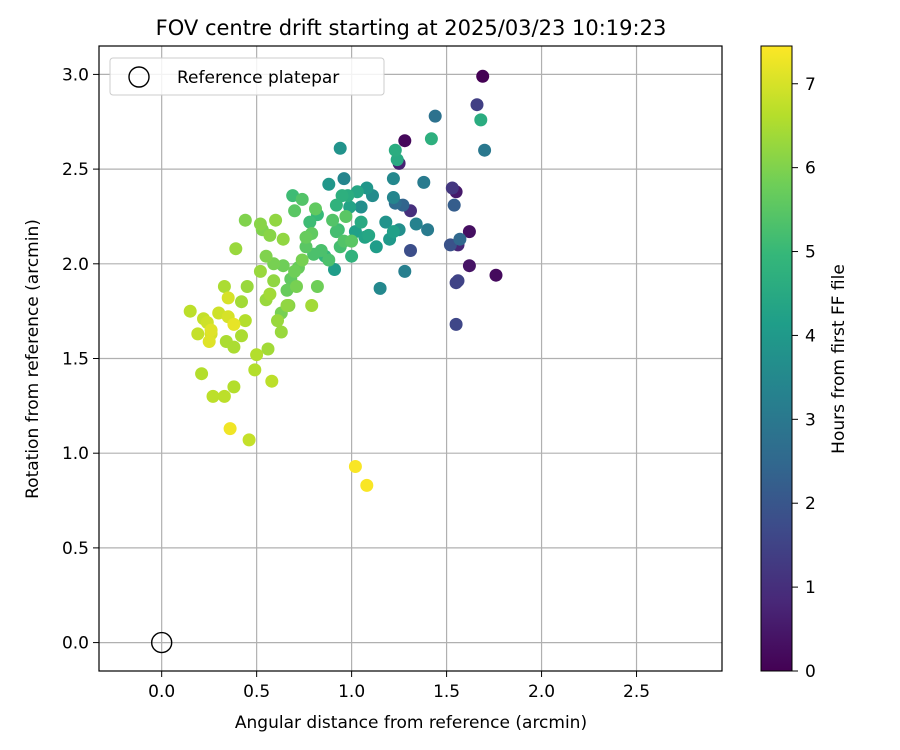  What do you see at coordinates (139, 77) in the screenshot?
I see `legend-reference-marker` at bounding box center [139, 77].